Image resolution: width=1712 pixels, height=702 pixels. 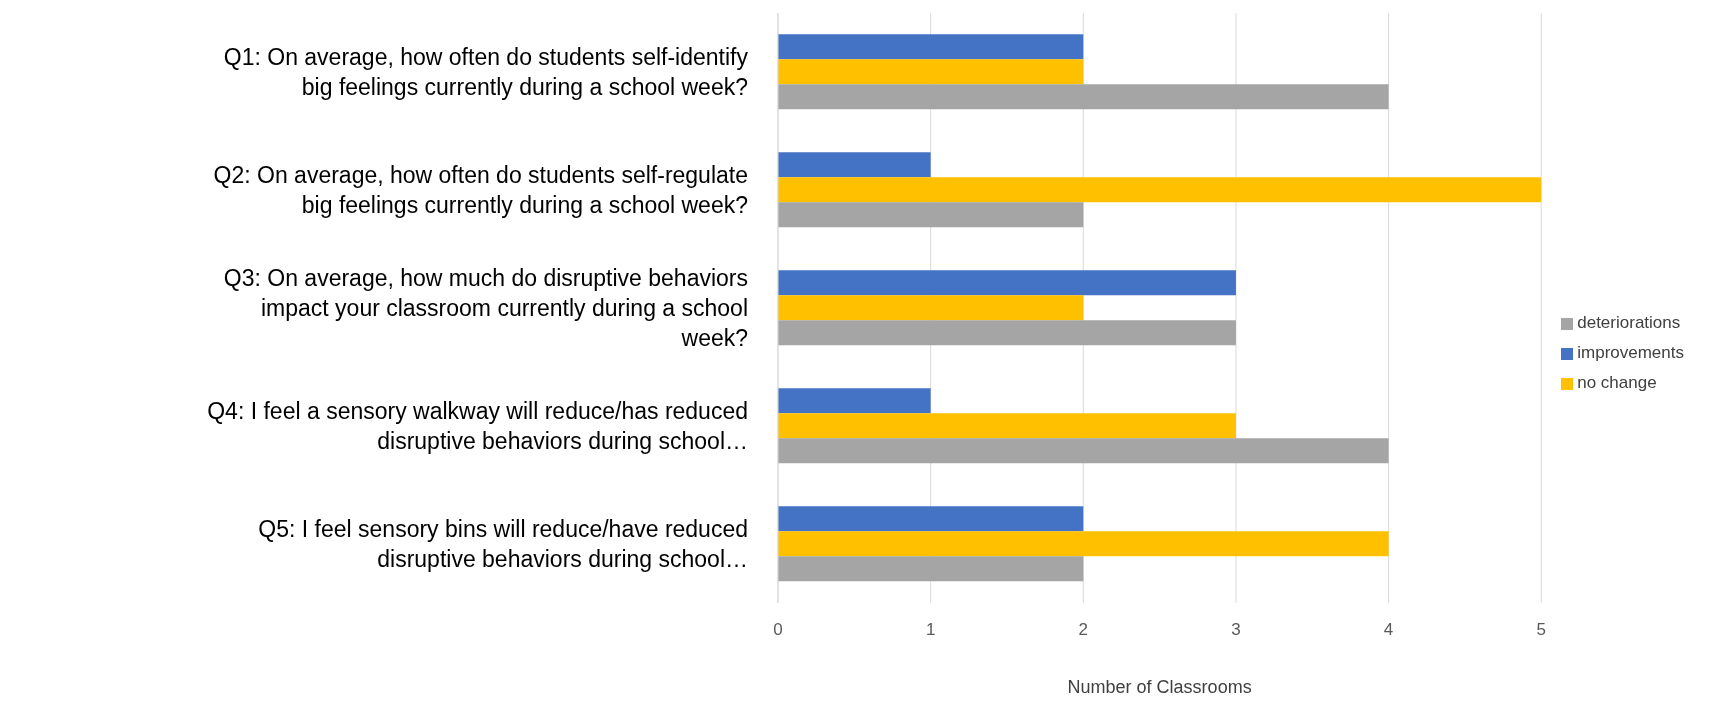 What do you see at coordinates (1617, 382) in the screenshot?
I see `legend-label: no change` at bounding box center [1617, 382].